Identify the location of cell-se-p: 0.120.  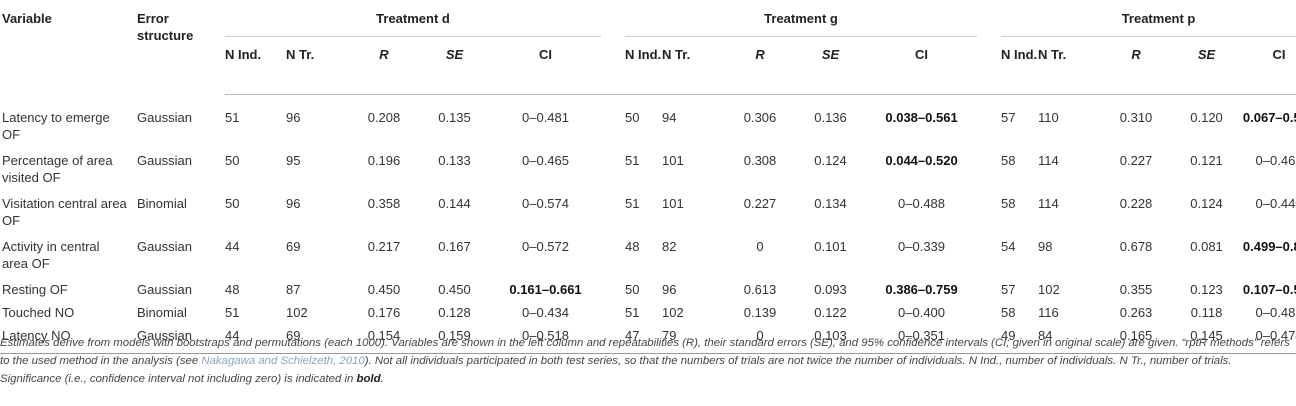
(1206, 117).